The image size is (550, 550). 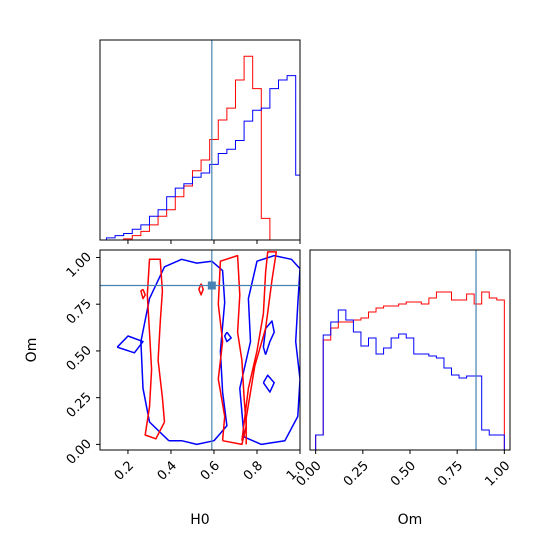 I want to click on contour-lines, so click(x=208, y=348).